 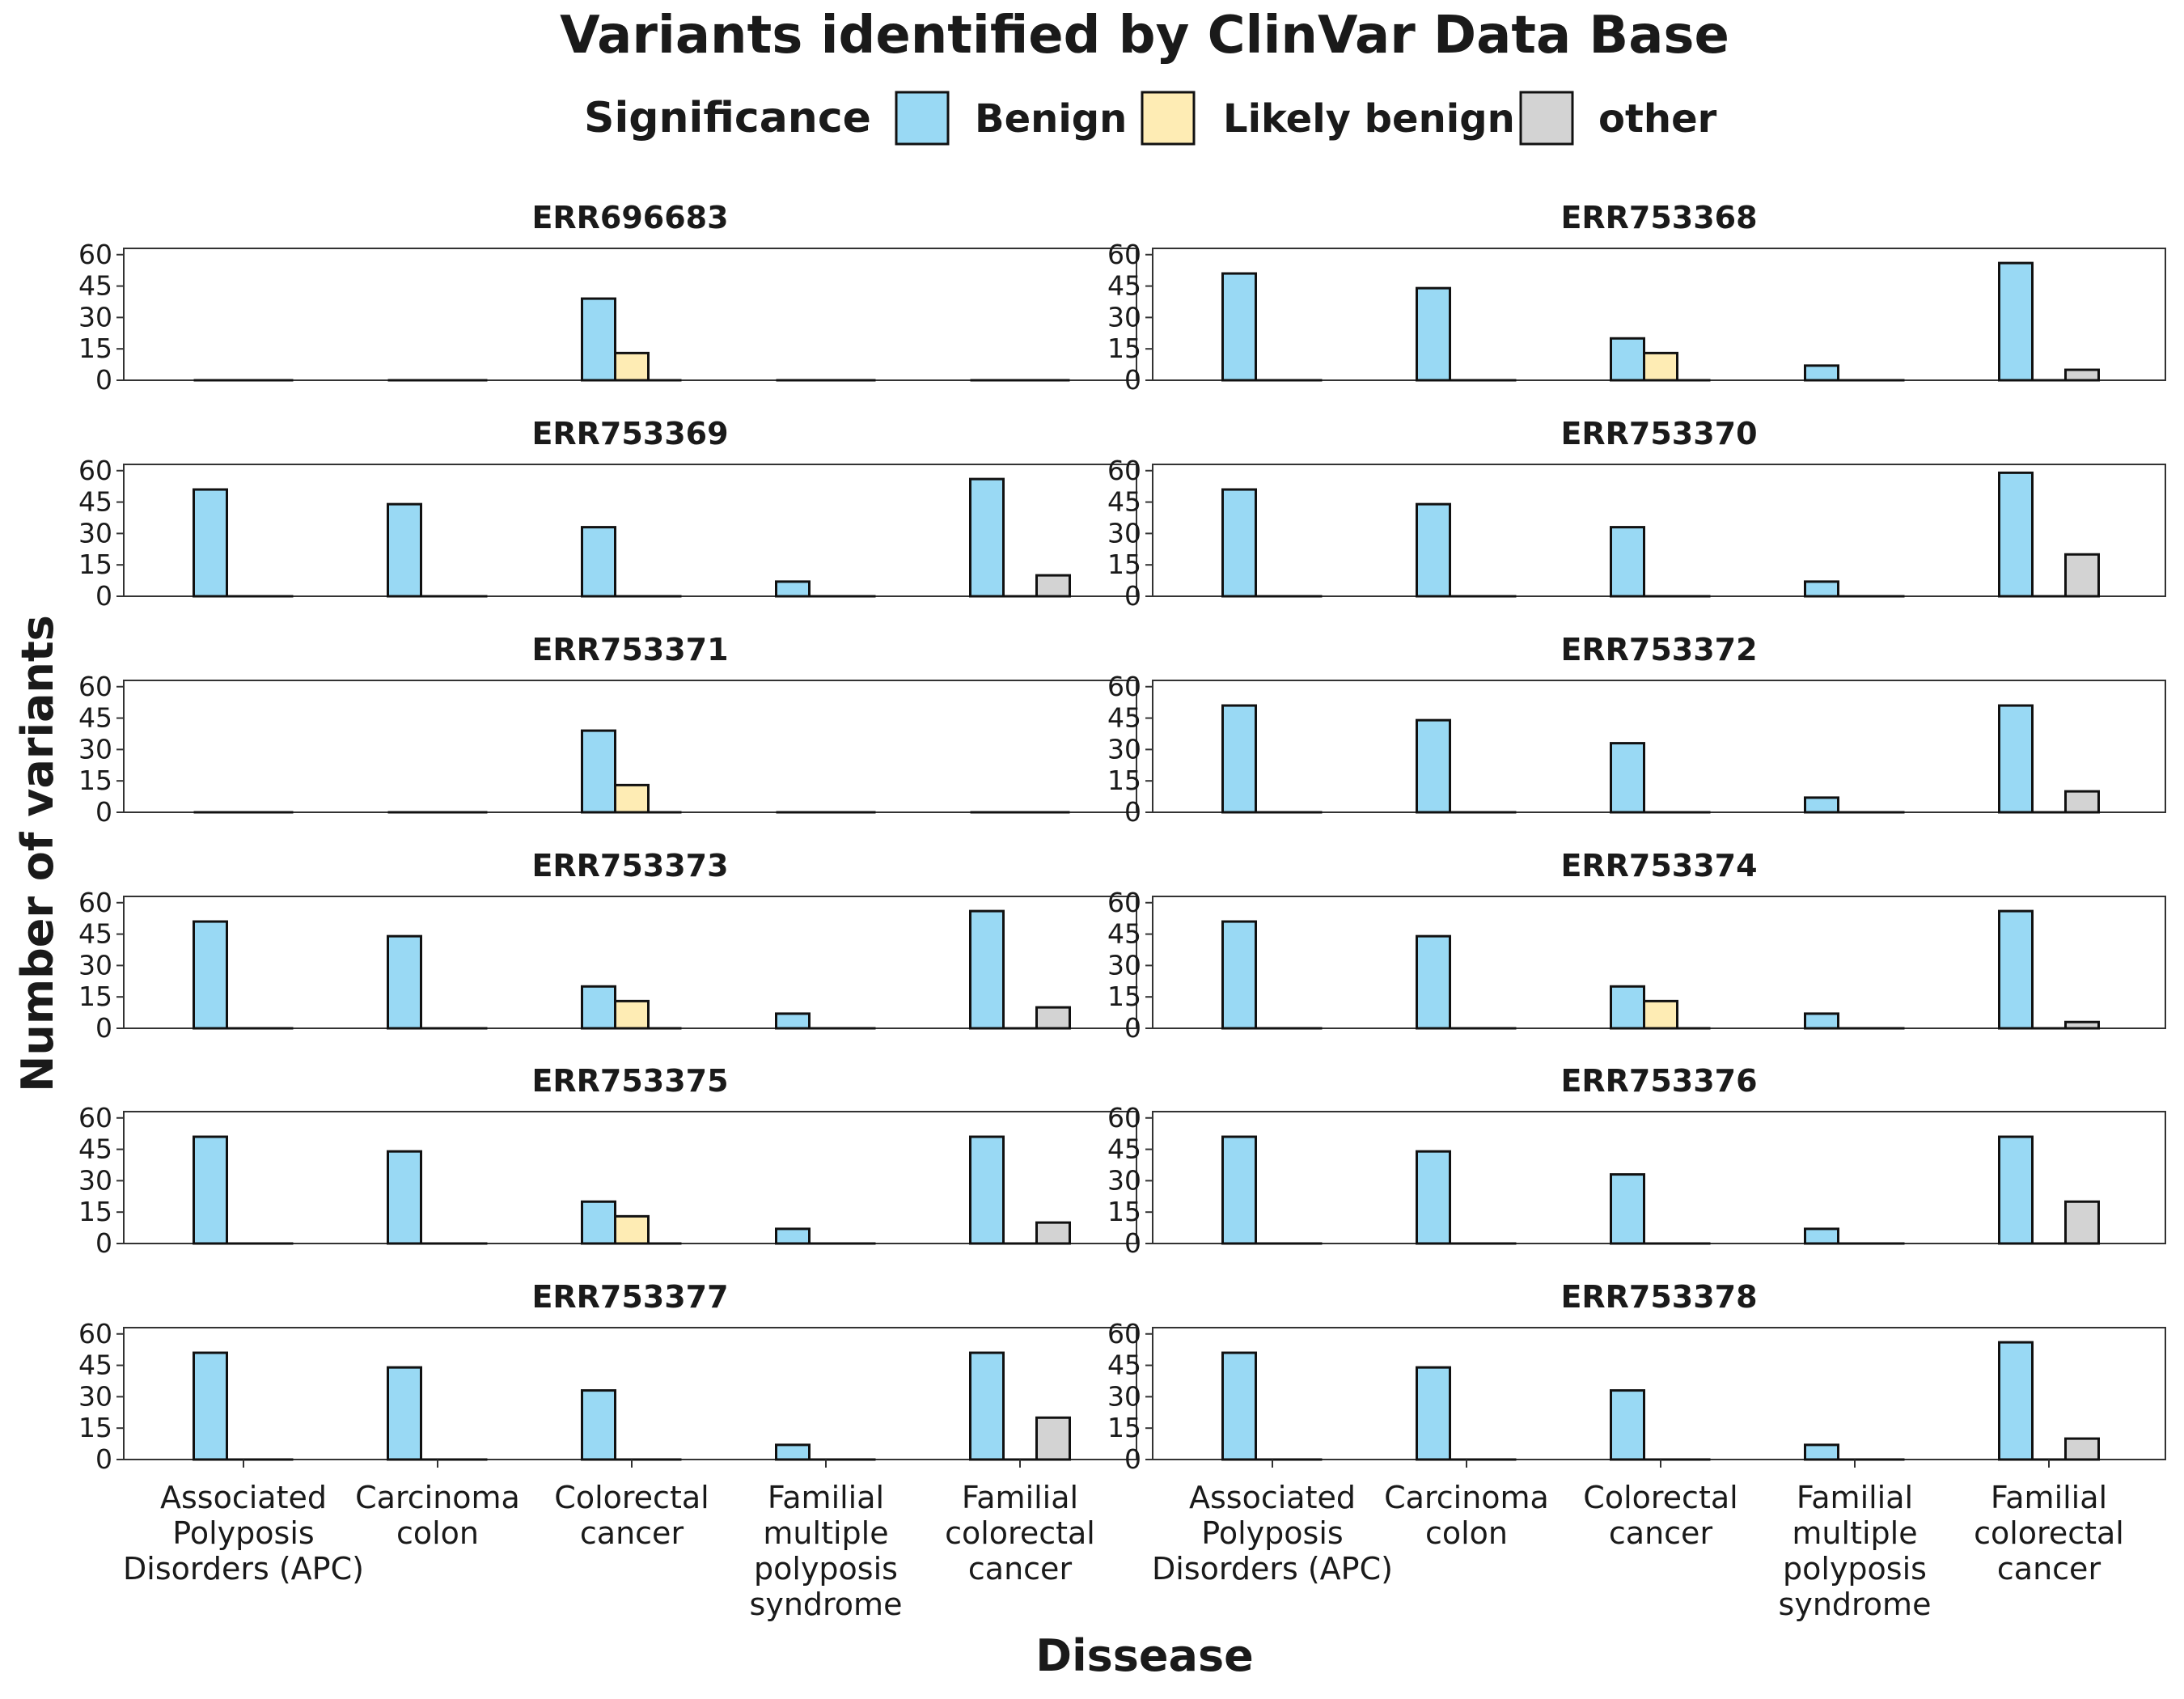 I want to click on legend: Significance Benign Likely benign other, so click(x=1150, y=118).